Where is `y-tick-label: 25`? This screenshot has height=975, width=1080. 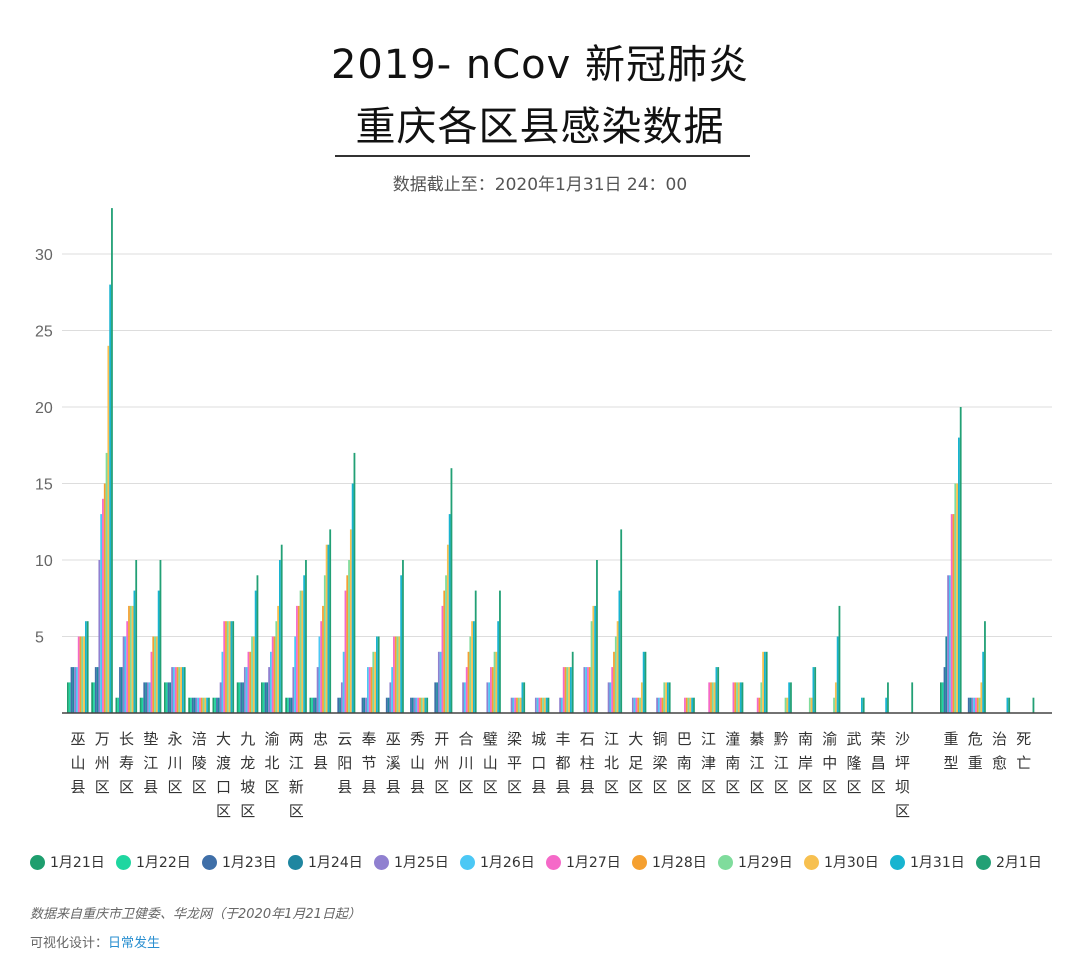
y-tick-label: 25 is located at coordinates (44, 332).